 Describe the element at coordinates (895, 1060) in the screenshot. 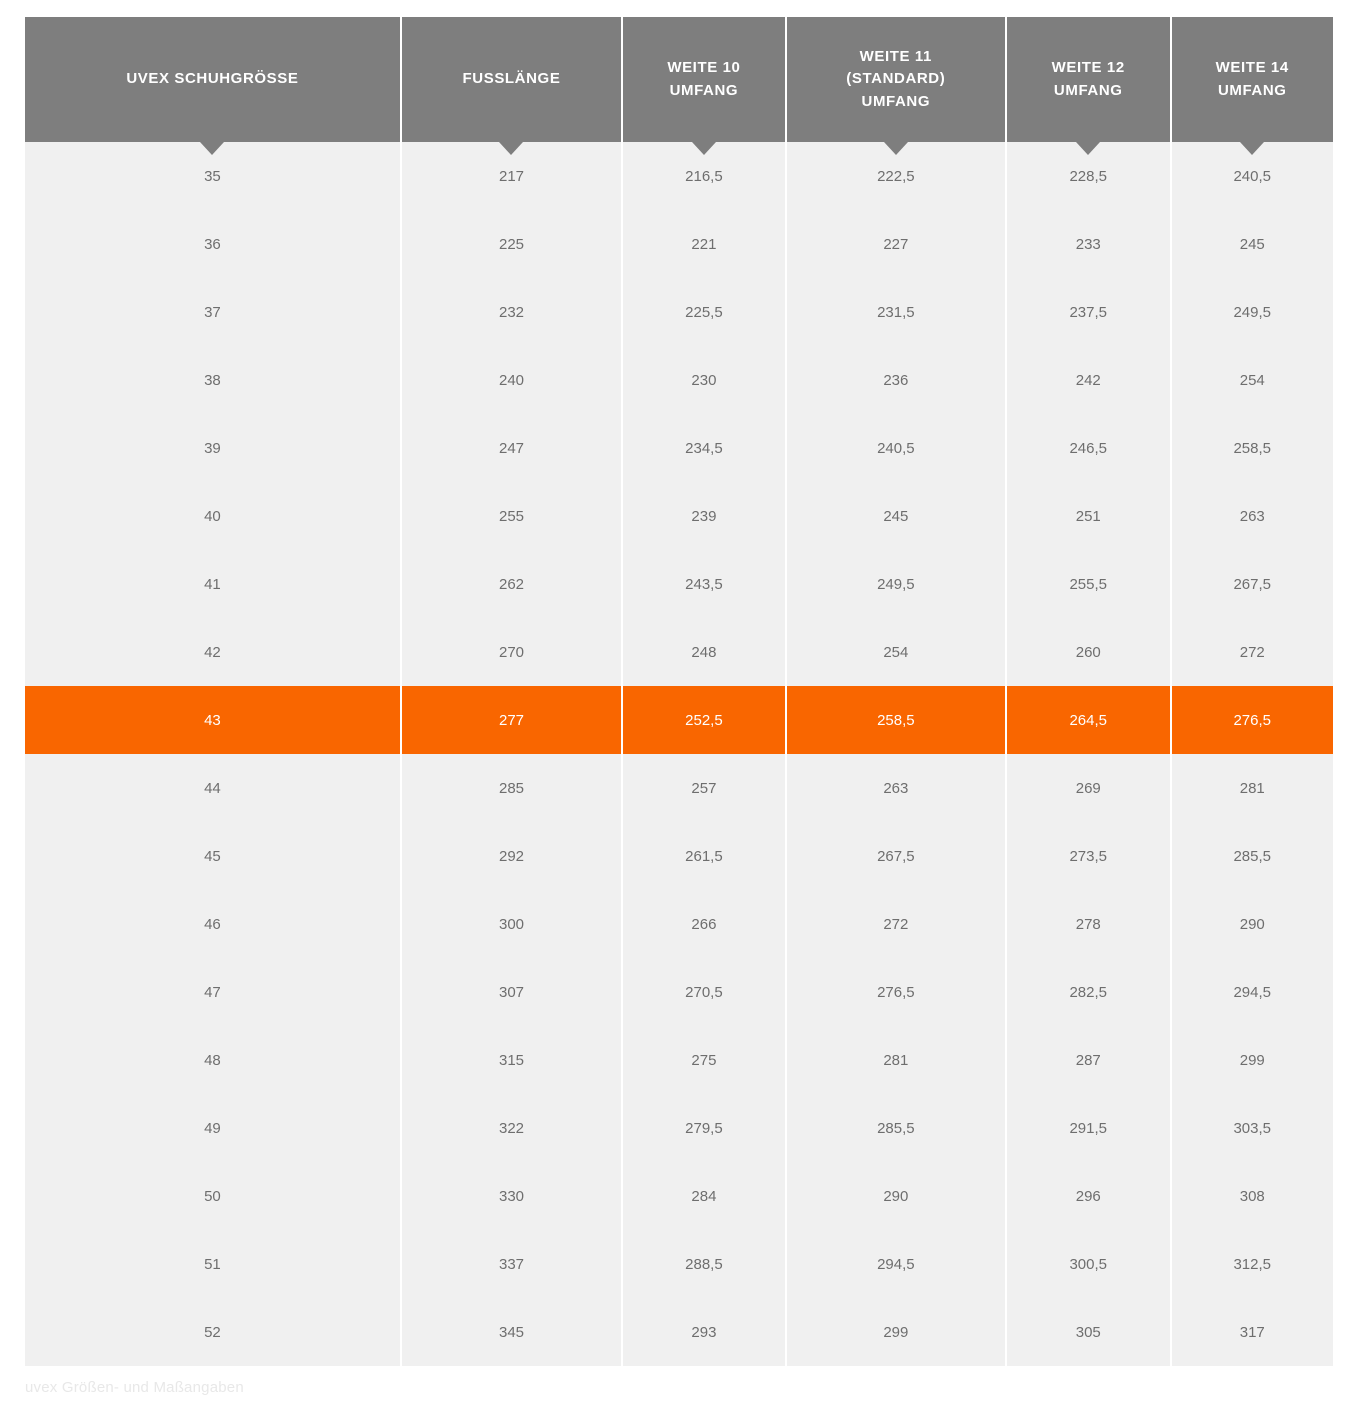

I see `cell-weite-11-standard-umfang: 281` at that location.